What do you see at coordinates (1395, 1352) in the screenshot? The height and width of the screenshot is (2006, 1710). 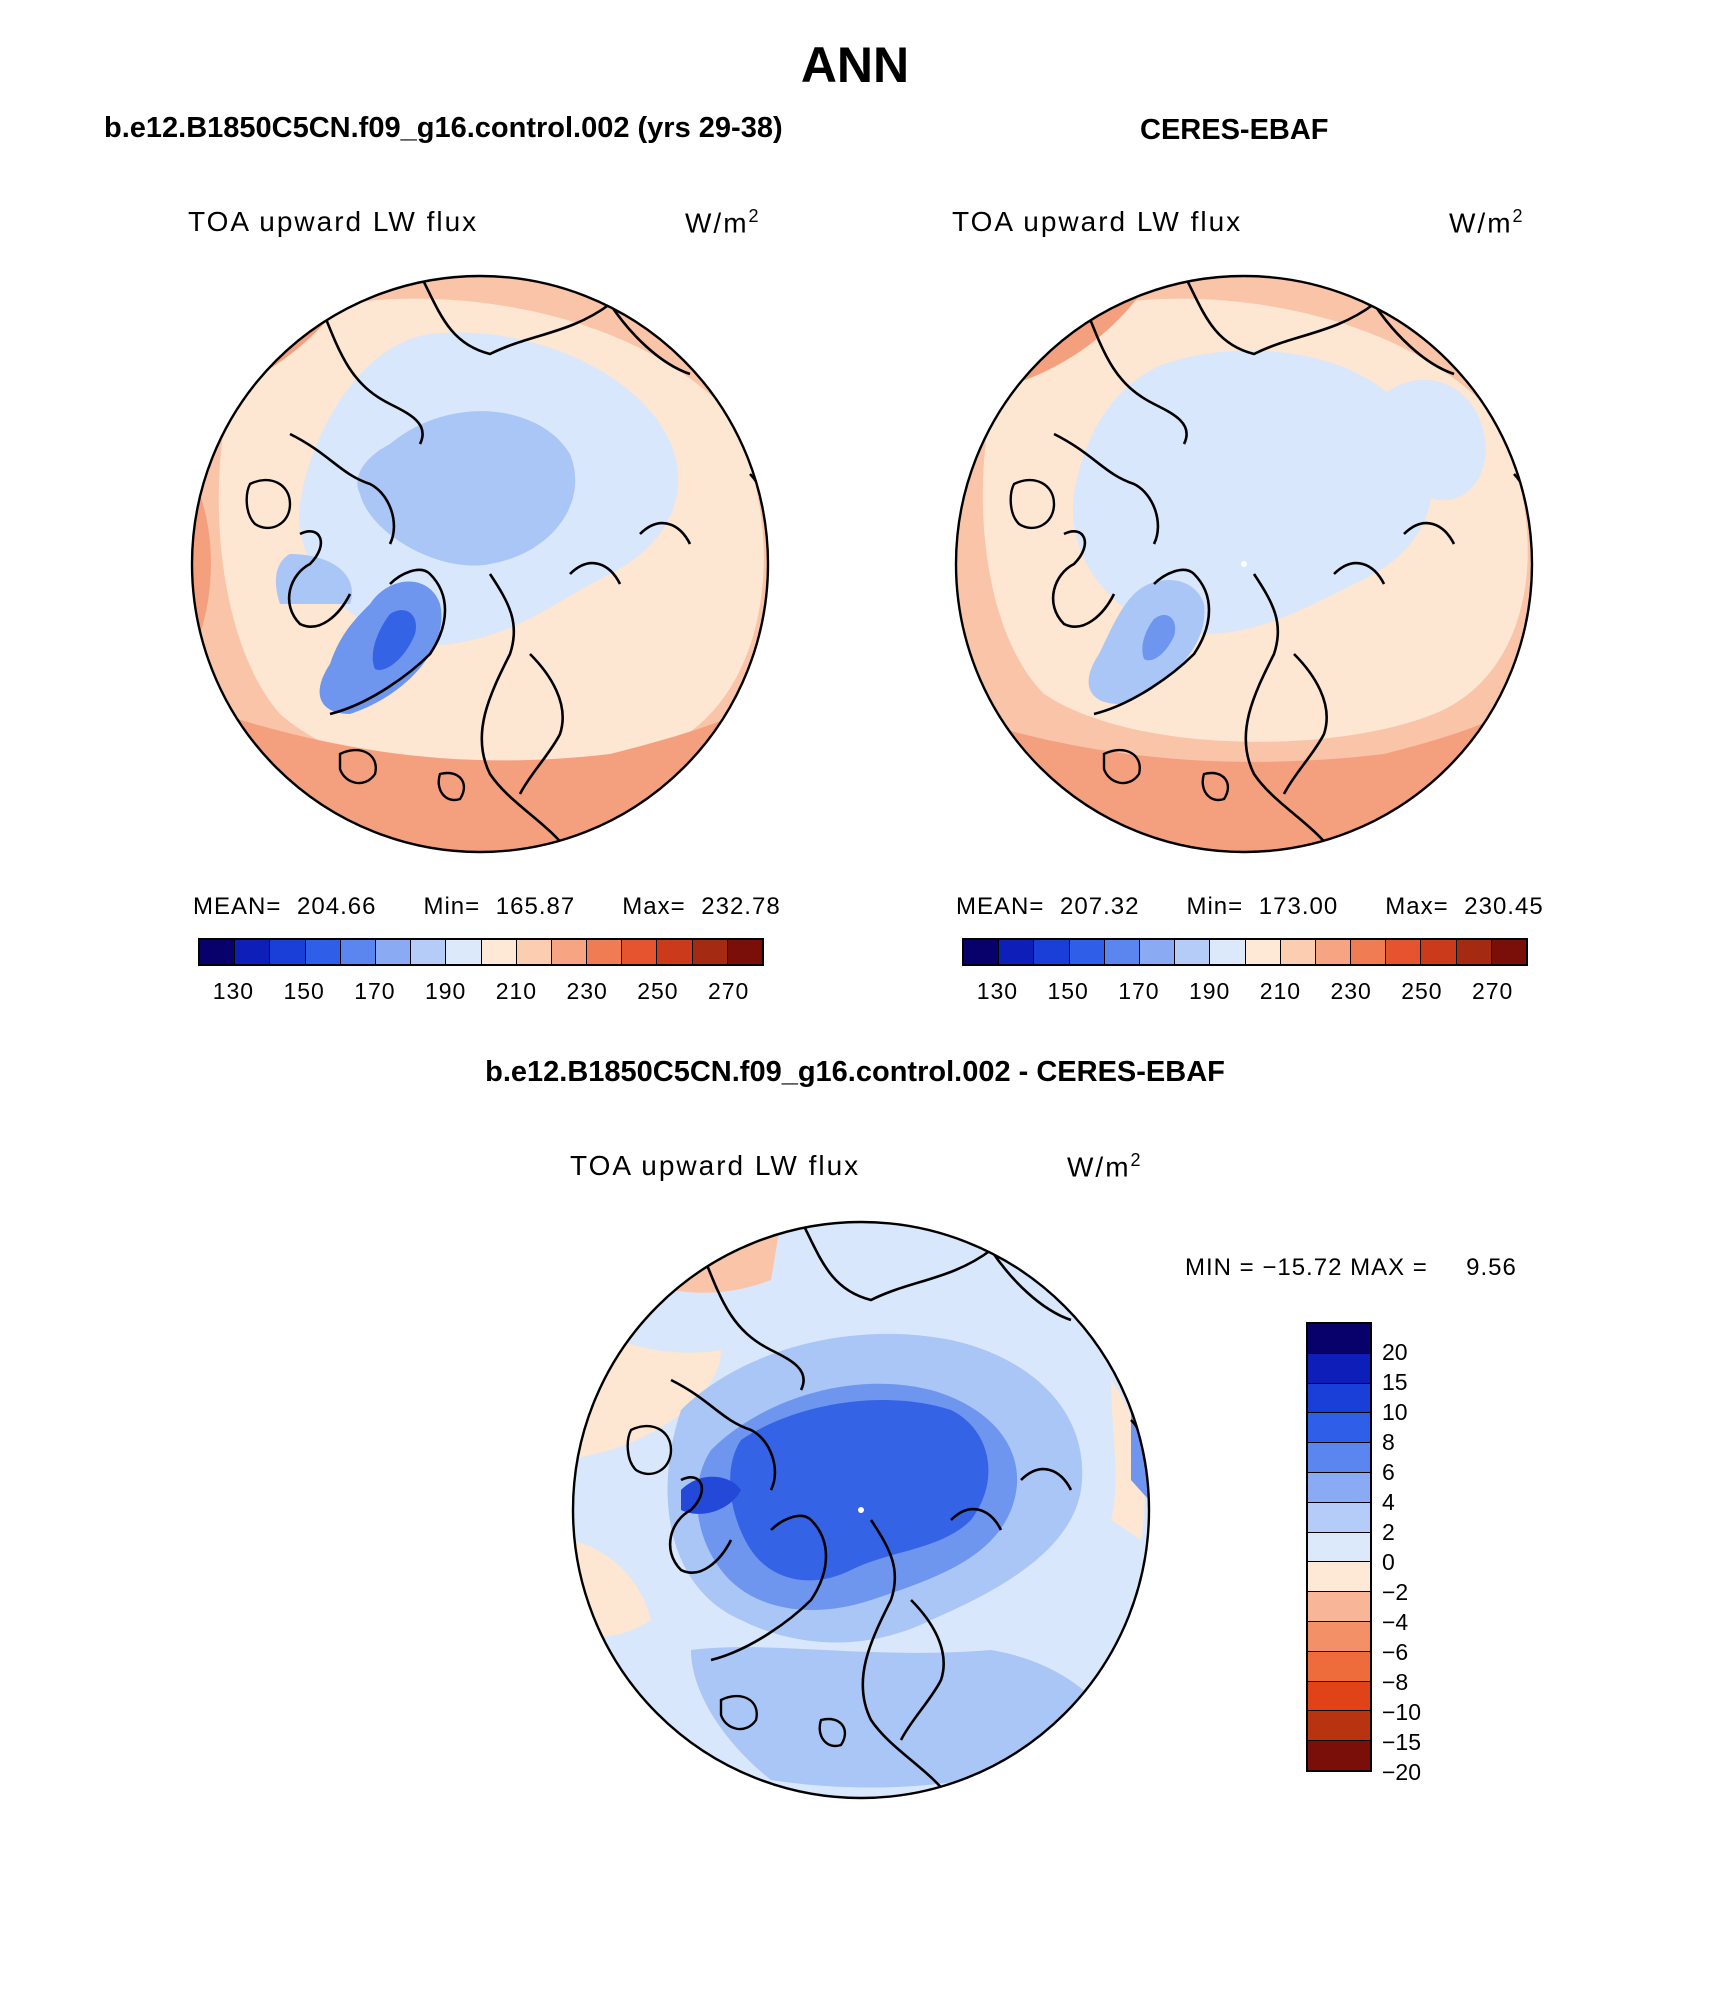 I see `colorbar-tick-label: 20` at bounding box center [1395, 1352].